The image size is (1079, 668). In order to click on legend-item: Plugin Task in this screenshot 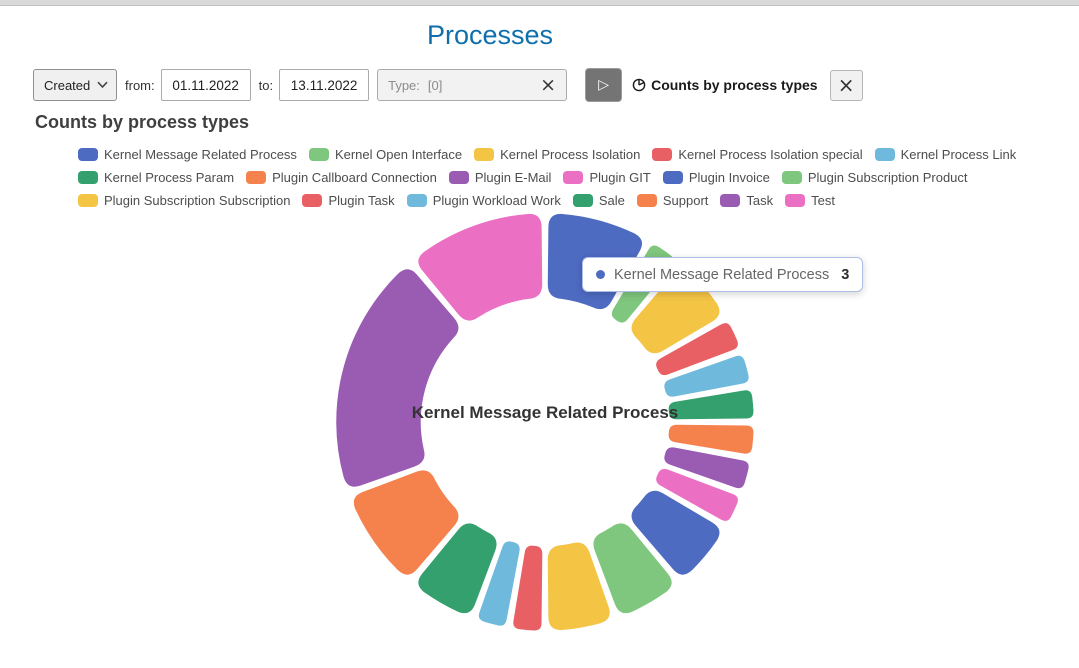, I will do `click(348, 200)`.